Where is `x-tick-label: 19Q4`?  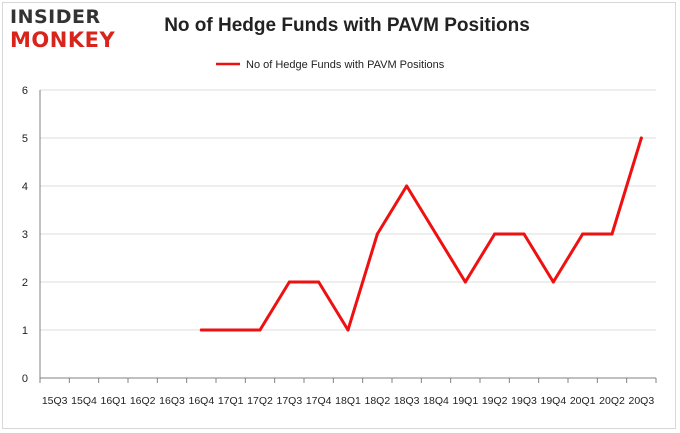 x-tick-label: 19Q4 is located at coordinates (553, 401).